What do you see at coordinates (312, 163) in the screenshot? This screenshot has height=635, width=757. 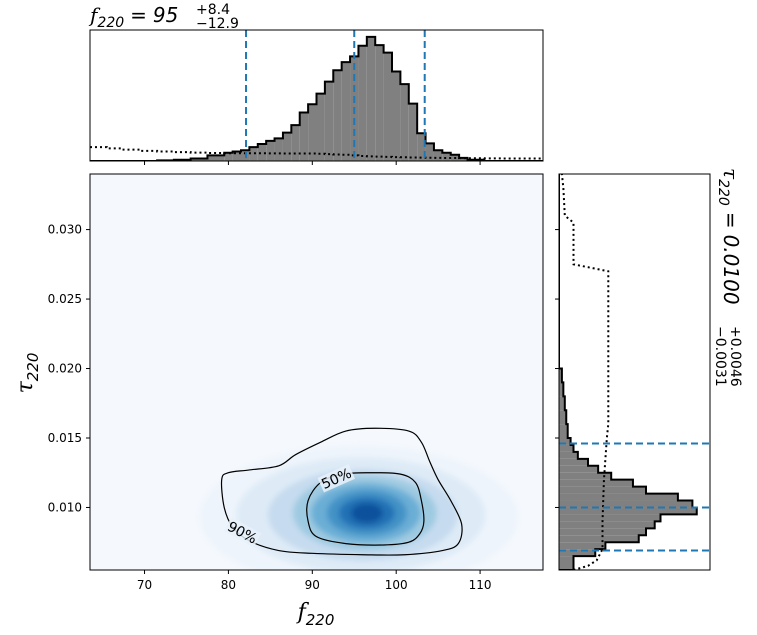 I see `top-panel-ticks` at bounding box center [312, 163].